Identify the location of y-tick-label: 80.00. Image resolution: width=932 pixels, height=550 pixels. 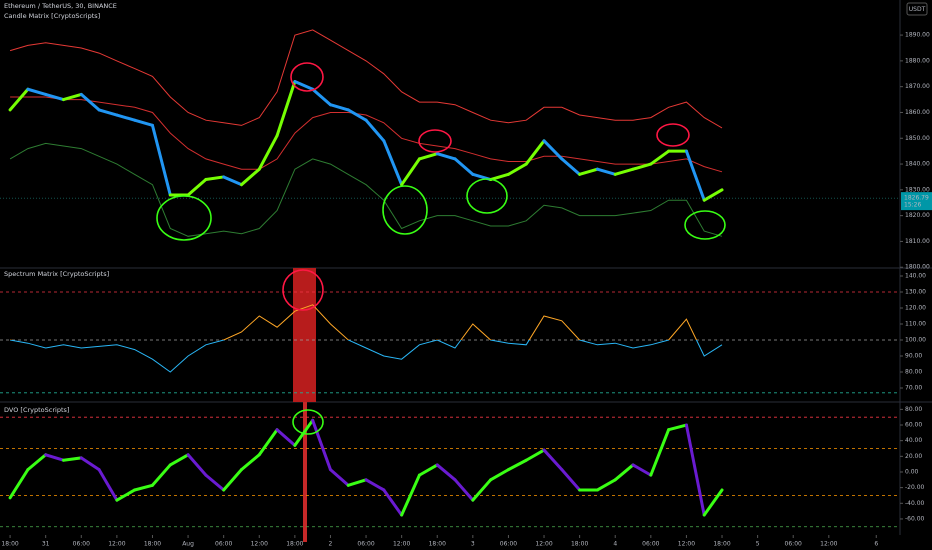
(913, 409).